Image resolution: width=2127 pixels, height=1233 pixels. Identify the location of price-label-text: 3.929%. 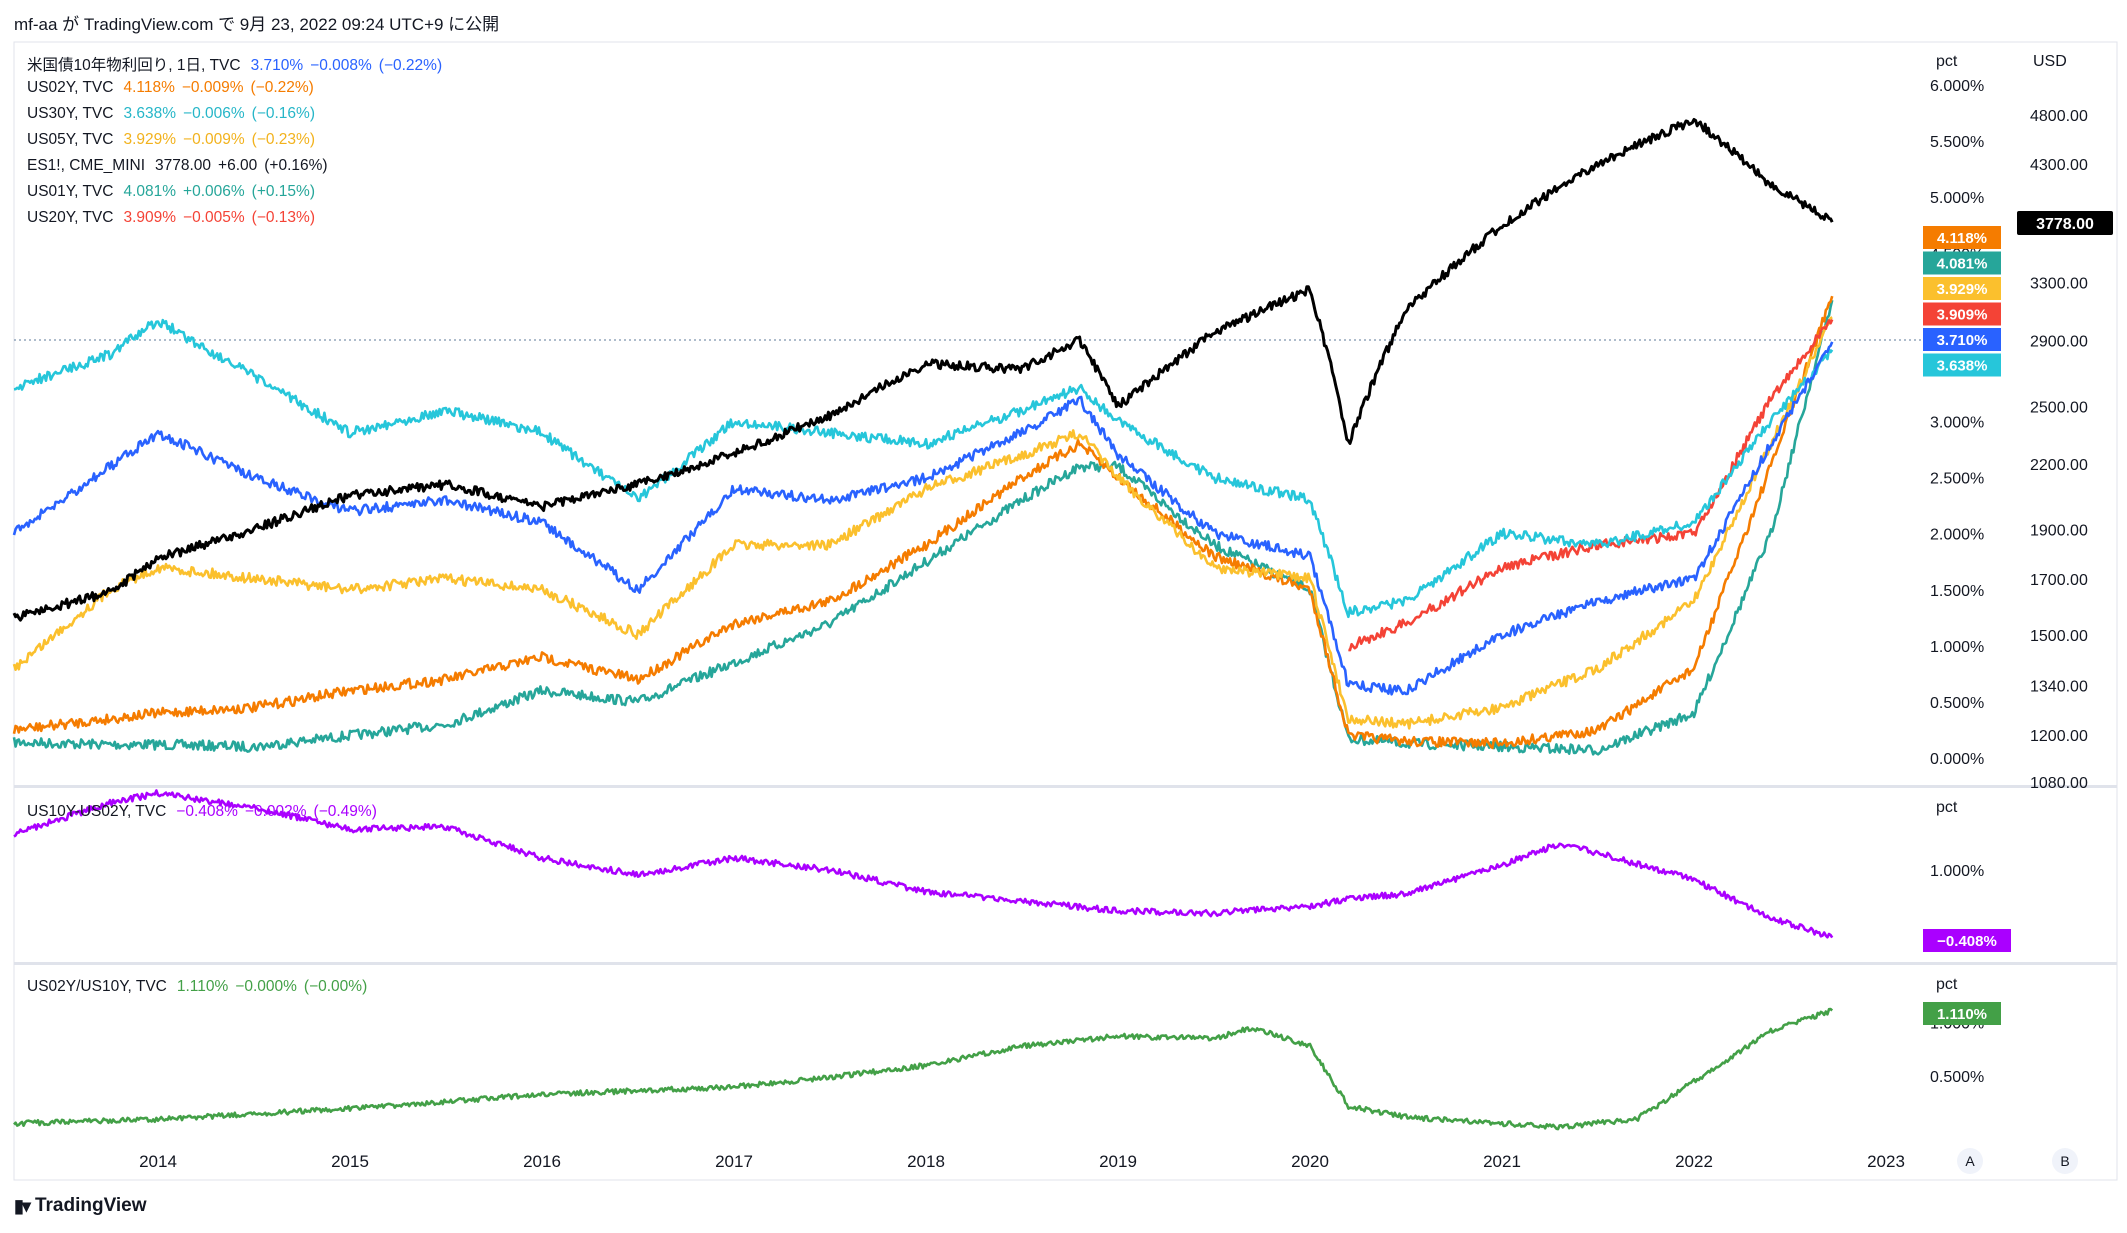
(1962, 289).